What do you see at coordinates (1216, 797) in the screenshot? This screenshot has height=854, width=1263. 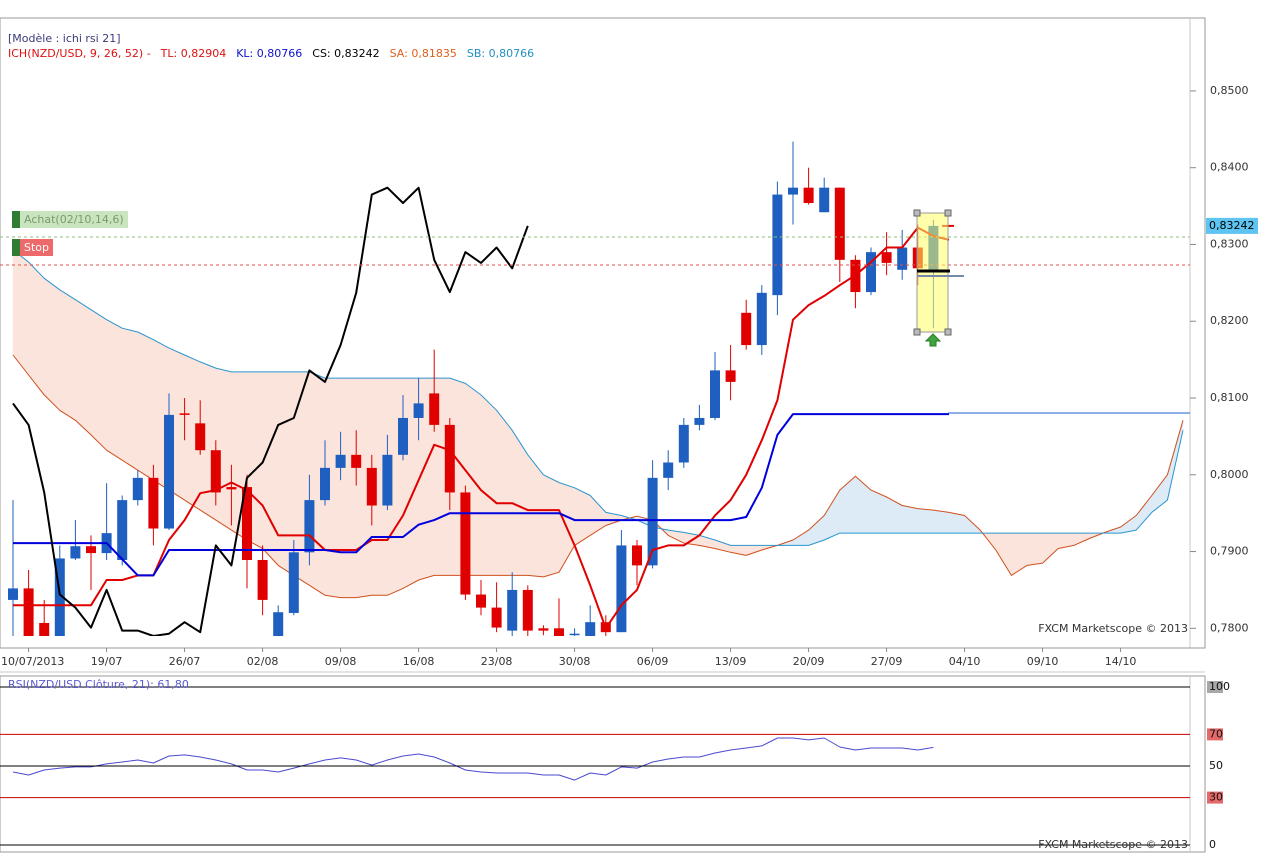 I see `y-tick-label: 30` at bounding box center [1216, 797].